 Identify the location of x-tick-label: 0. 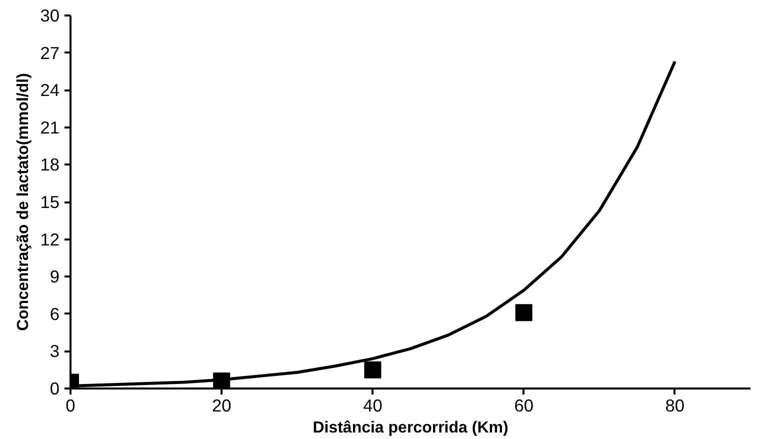
(71, 406).